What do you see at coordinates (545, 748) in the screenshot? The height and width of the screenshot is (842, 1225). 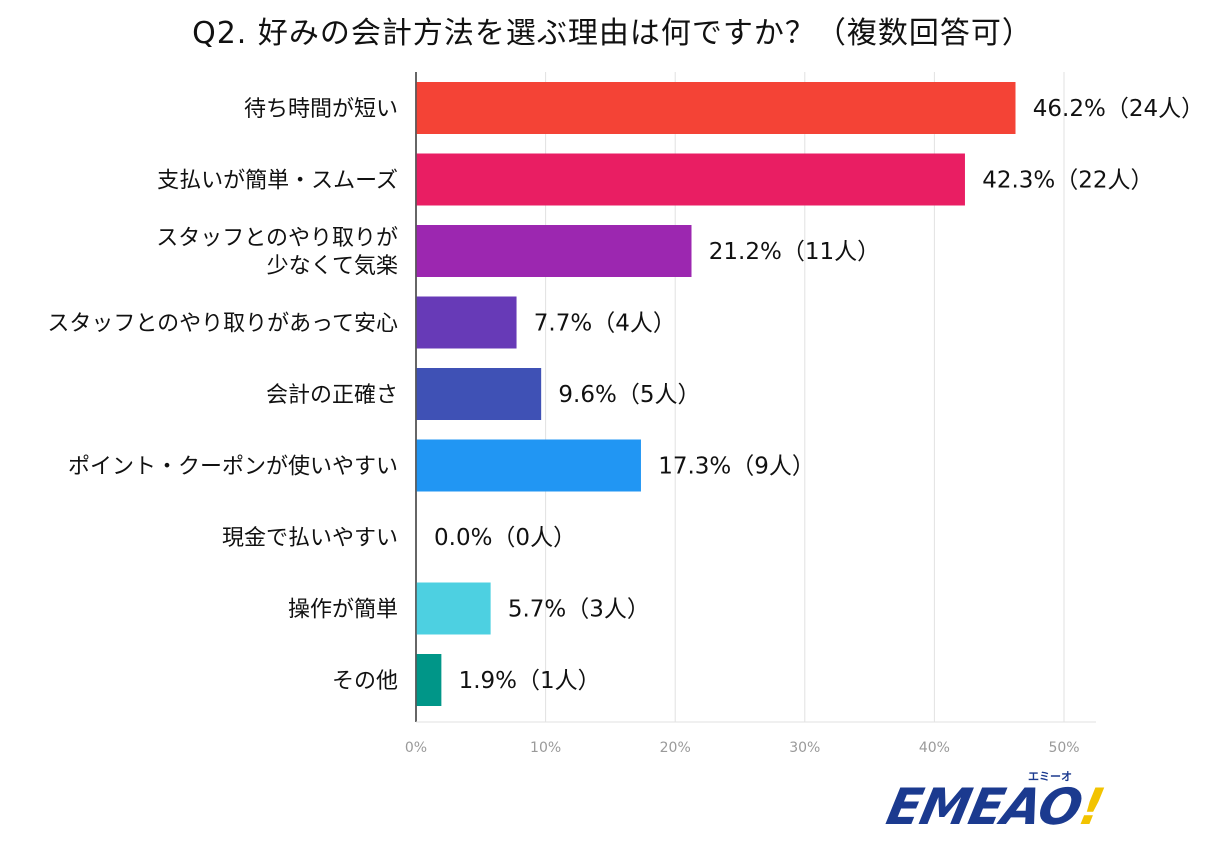 I see `x-tick-label: 10%` at bounding box center [545, 748].